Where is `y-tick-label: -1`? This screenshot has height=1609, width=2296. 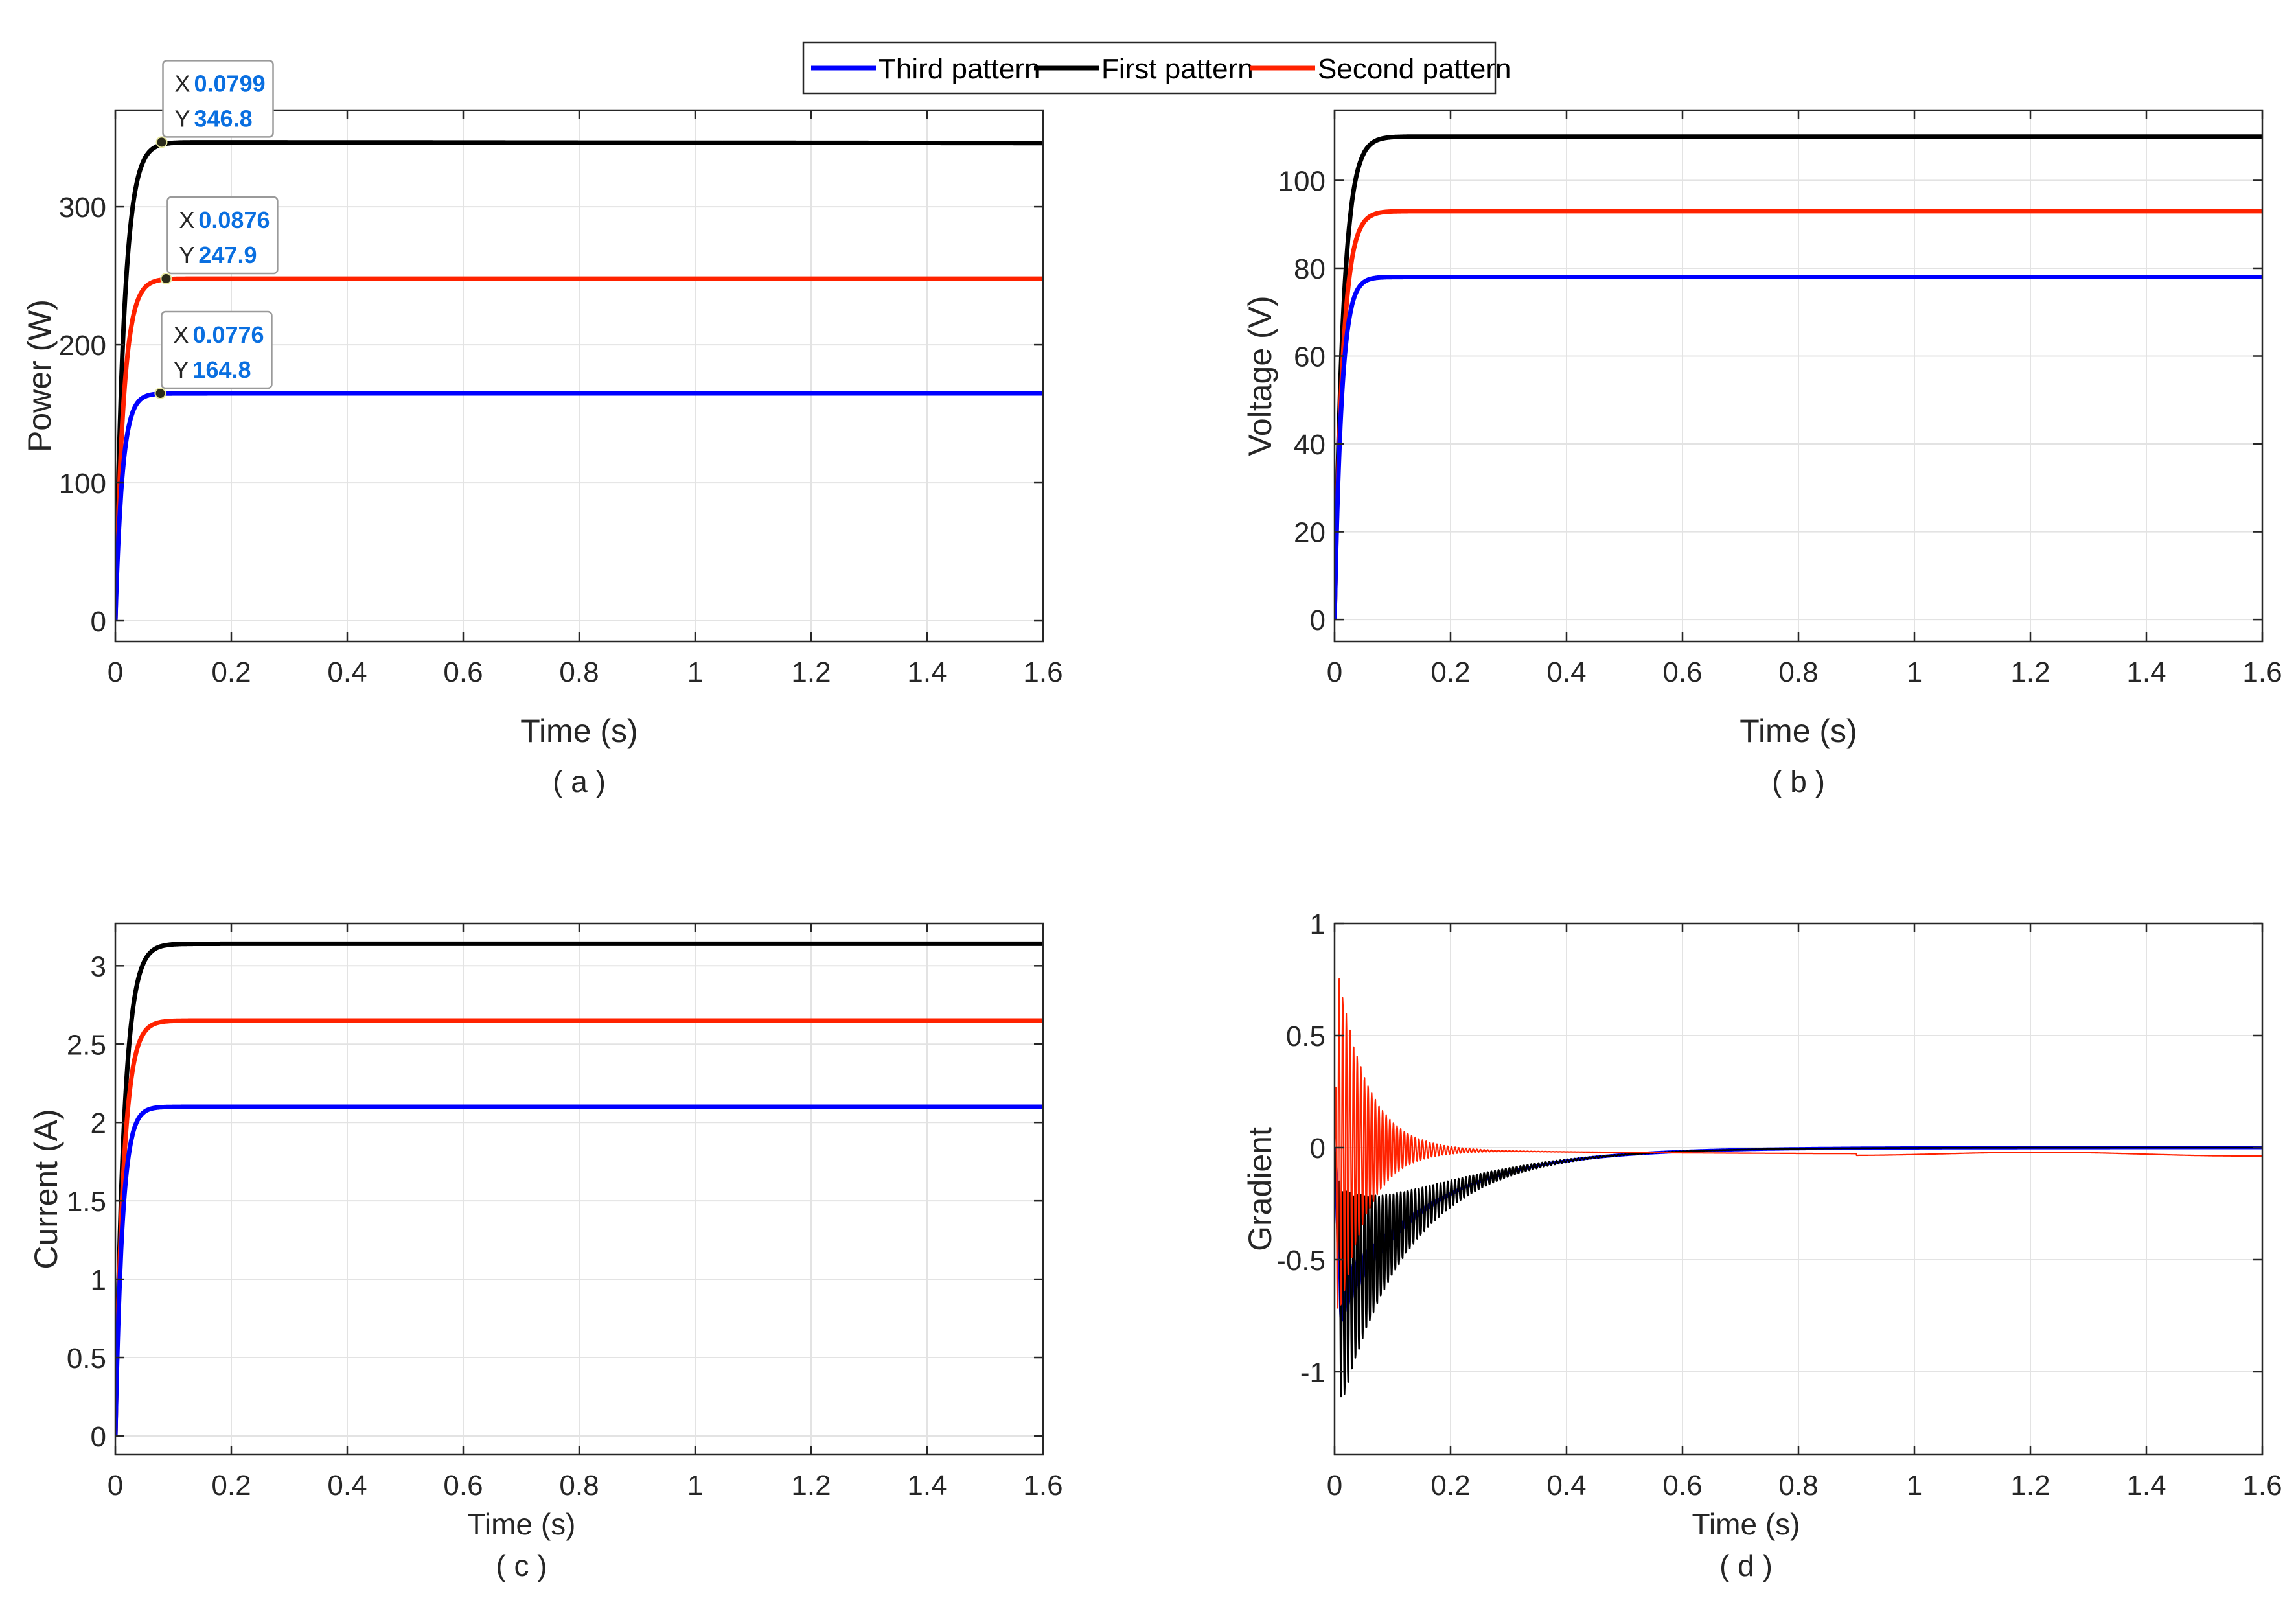 y-tick-label: -1 is located at coordinates (1313, 1373).